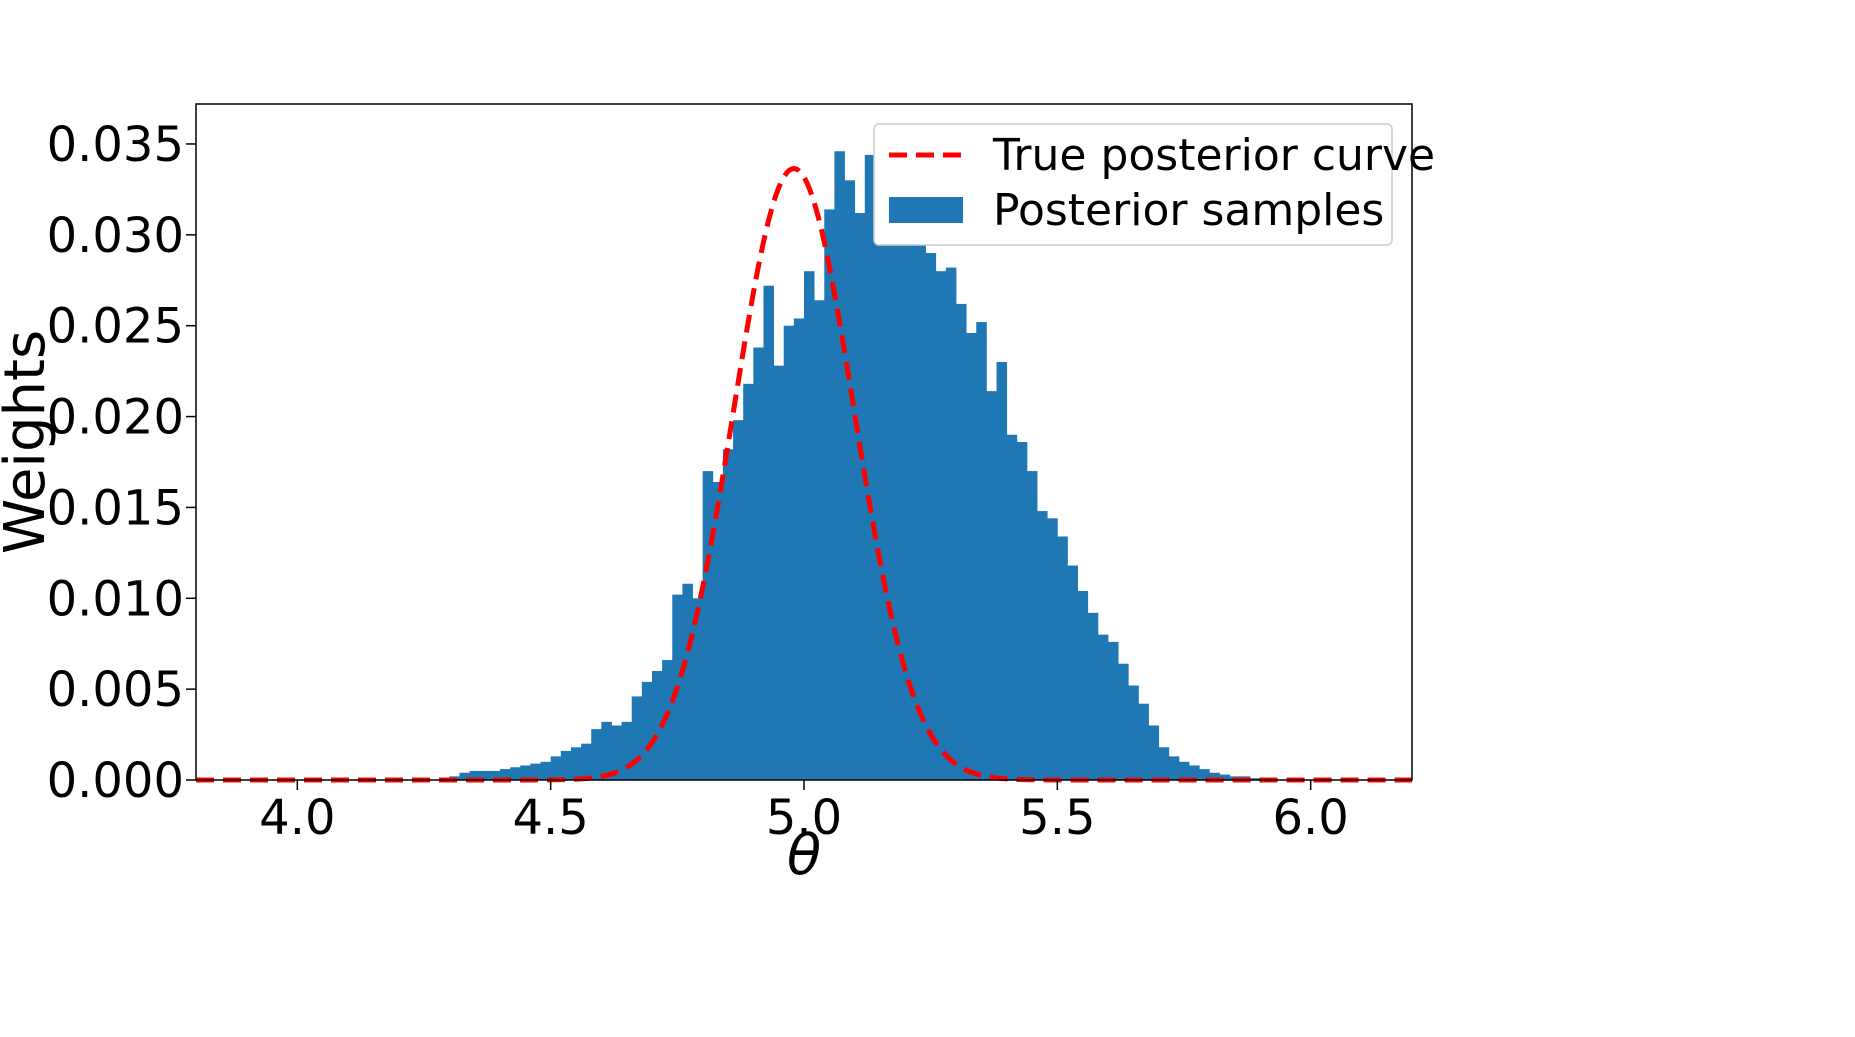  I want to click on legend-box, so click(1133, 184).